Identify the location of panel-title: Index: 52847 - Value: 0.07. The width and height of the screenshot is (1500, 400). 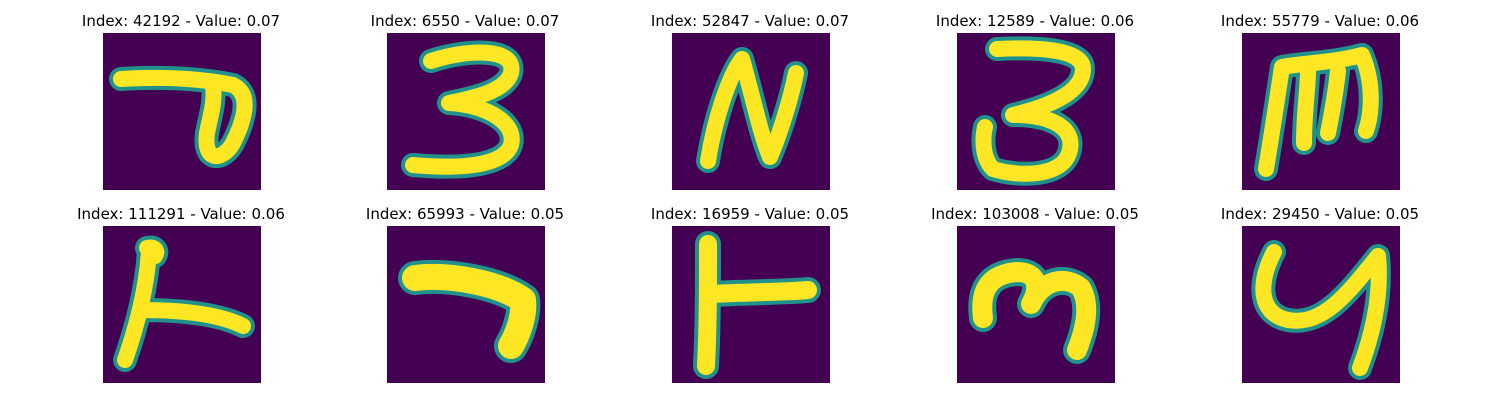
(750, 21).